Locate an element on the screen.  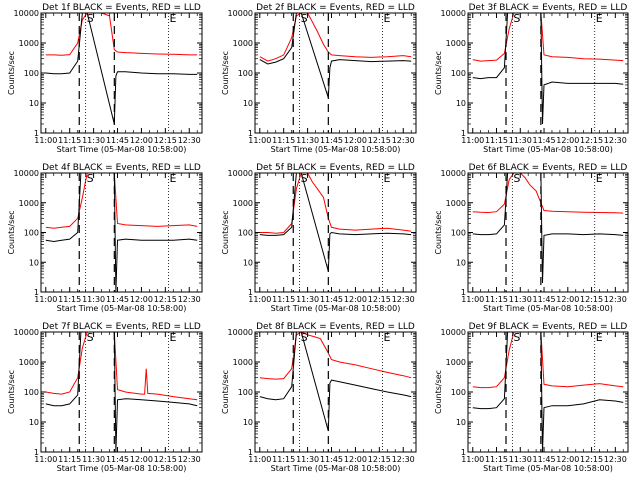
panel-title: Det 6f BLACK = Events, RED = LLD is located at coordinates (548, 168).